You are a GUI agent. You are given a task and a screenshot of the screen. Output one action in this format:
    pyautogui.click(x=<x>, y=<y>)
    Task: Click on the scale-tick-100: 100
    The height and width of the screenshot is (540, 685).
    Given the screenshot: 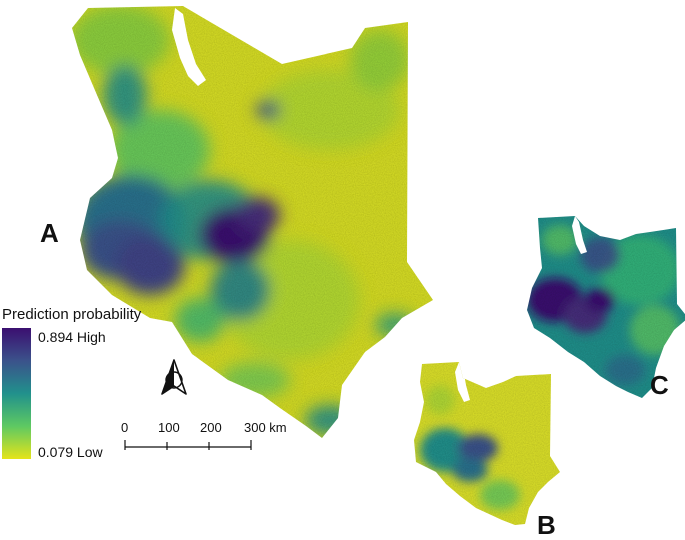 What is the action you would take?
    pyautogui.click(x=169, y=427)
    